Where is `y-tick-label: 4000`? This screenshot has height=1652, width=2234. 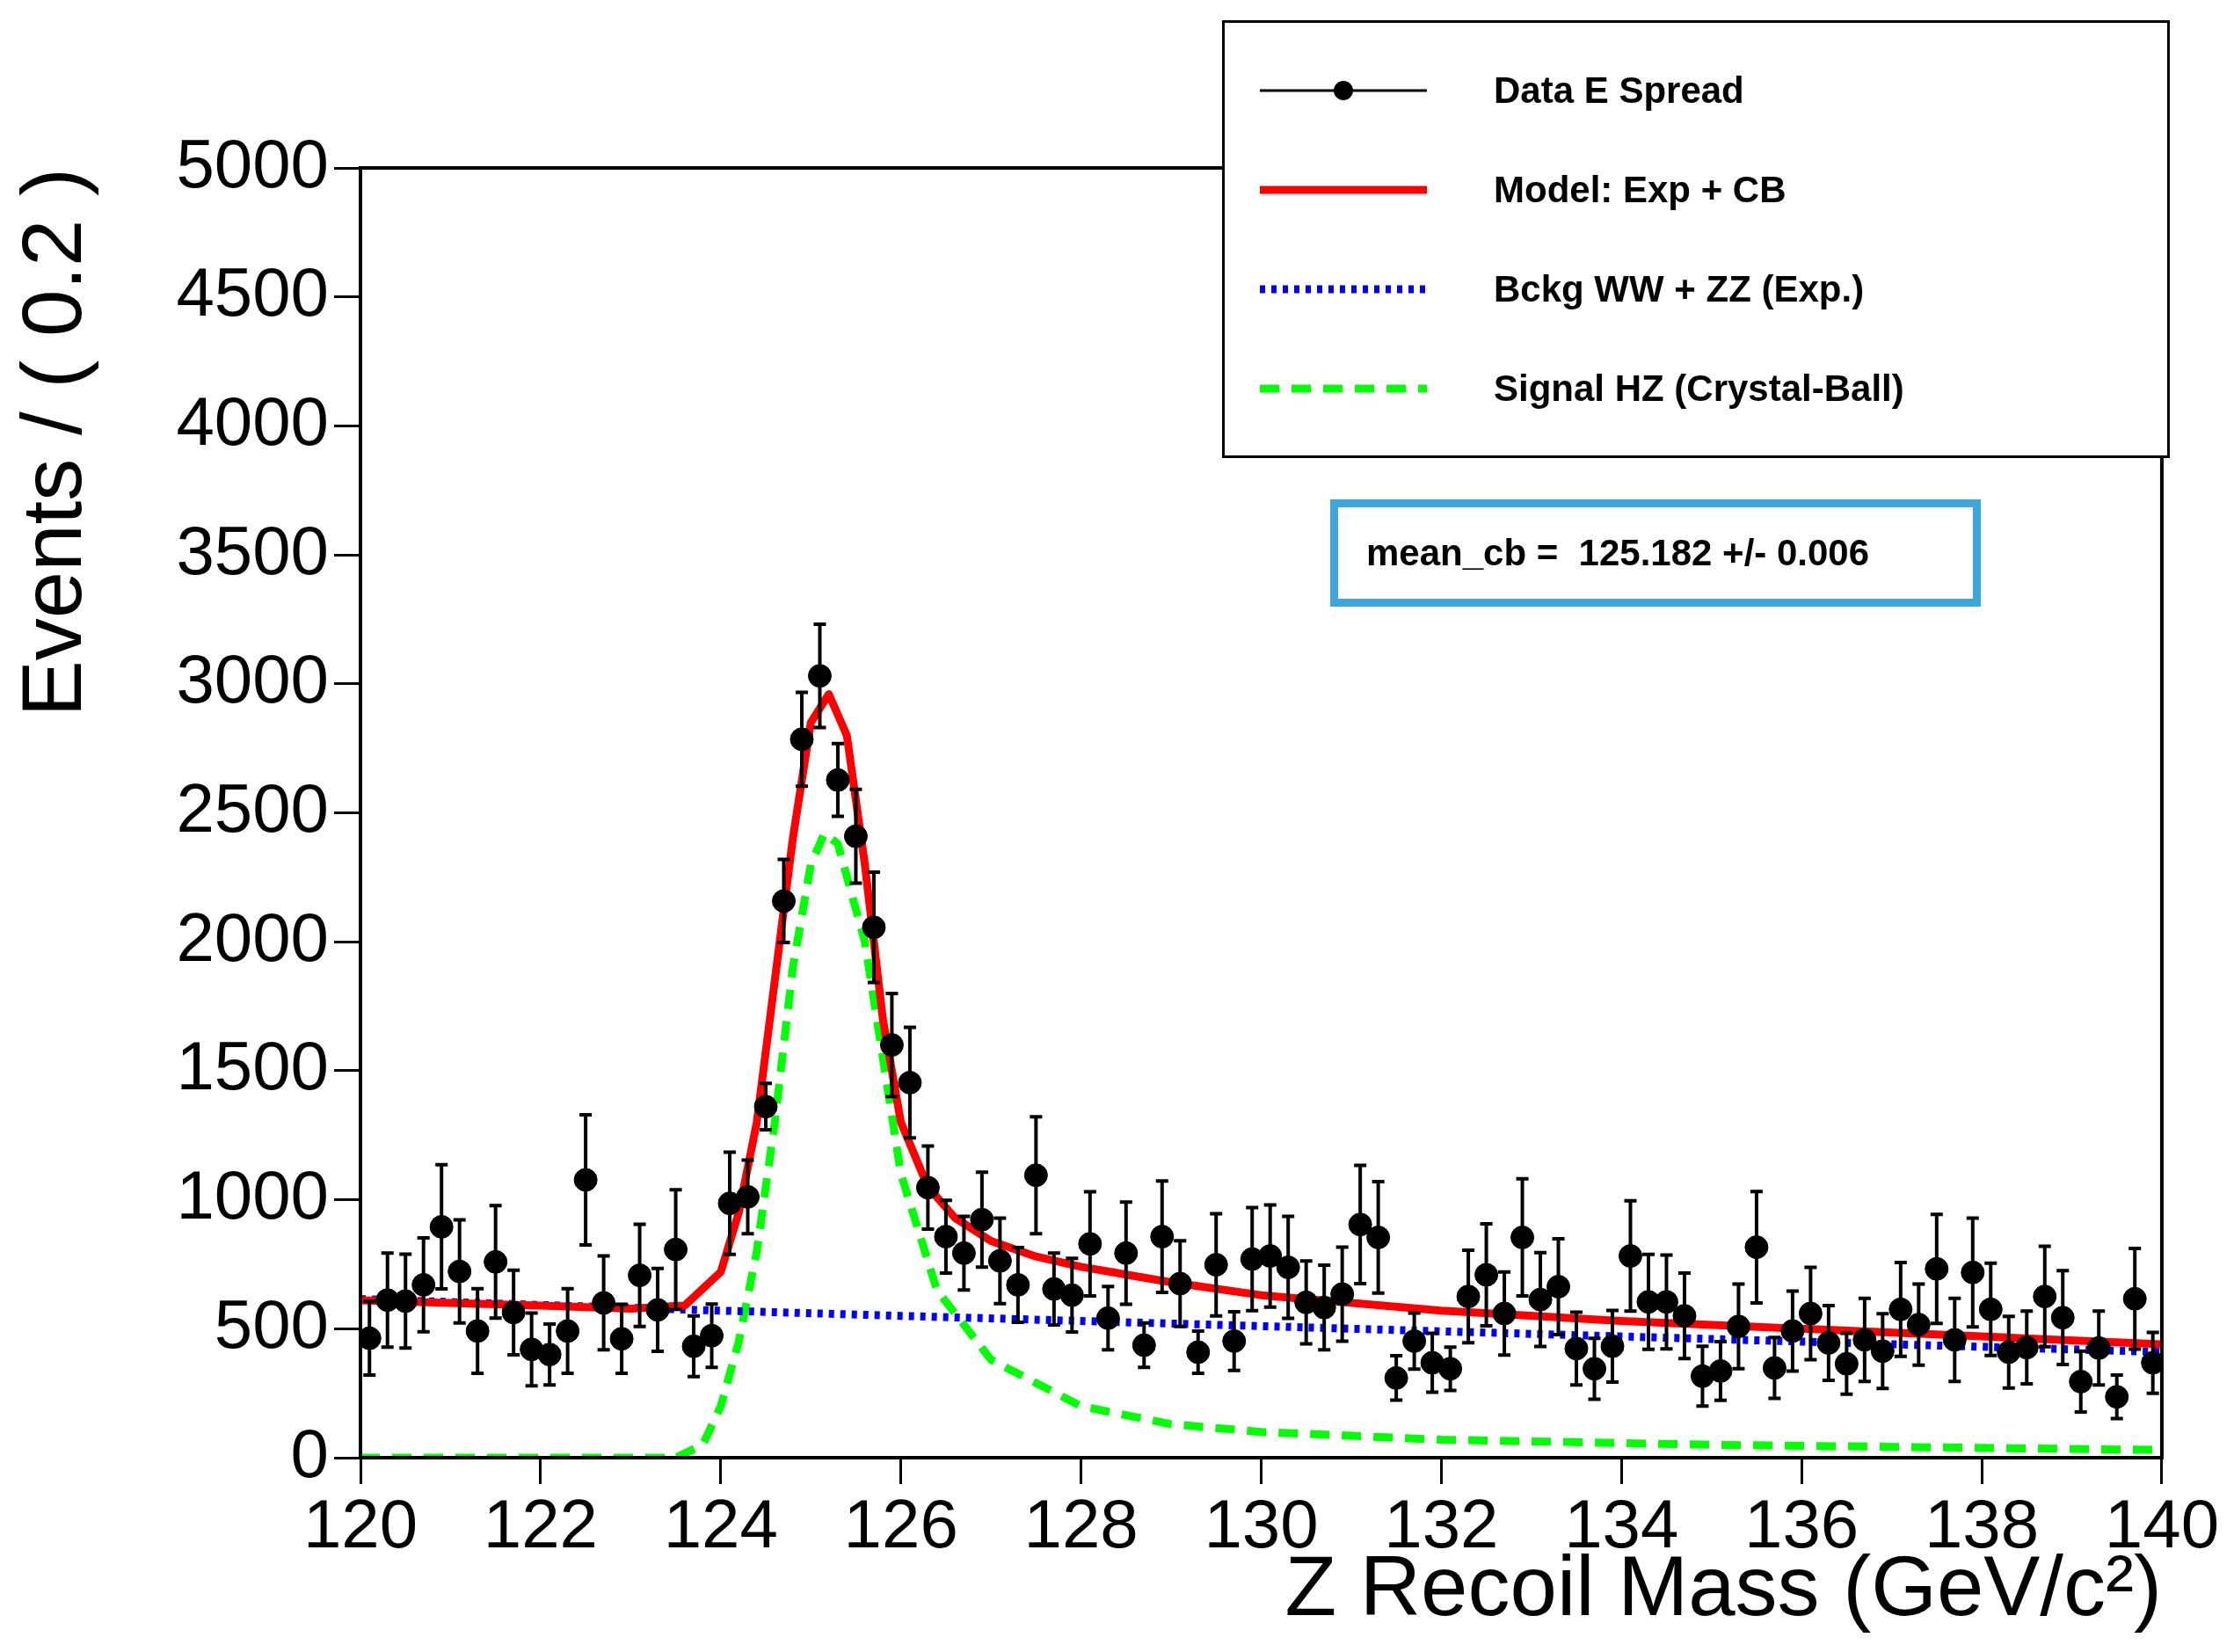 y-tick-label: 4000 is located at coordinates (252, 421).